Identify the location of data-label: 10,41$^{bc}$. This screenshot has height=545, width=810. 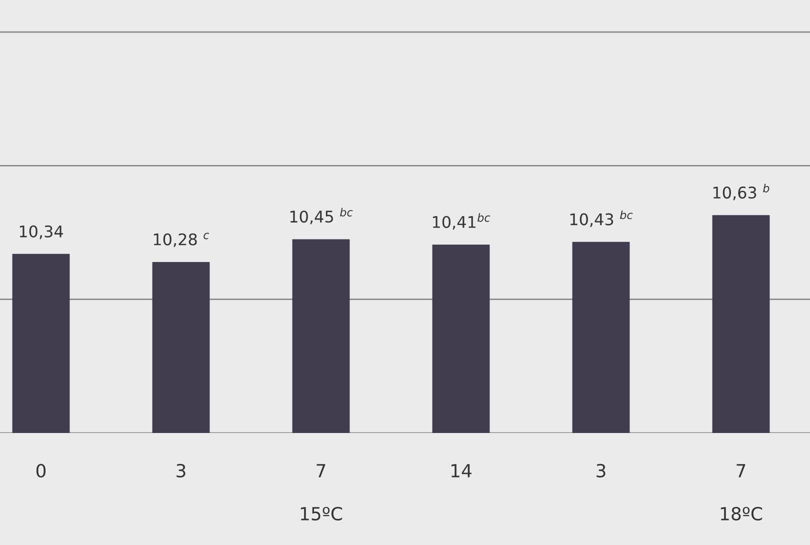
(461, 221).